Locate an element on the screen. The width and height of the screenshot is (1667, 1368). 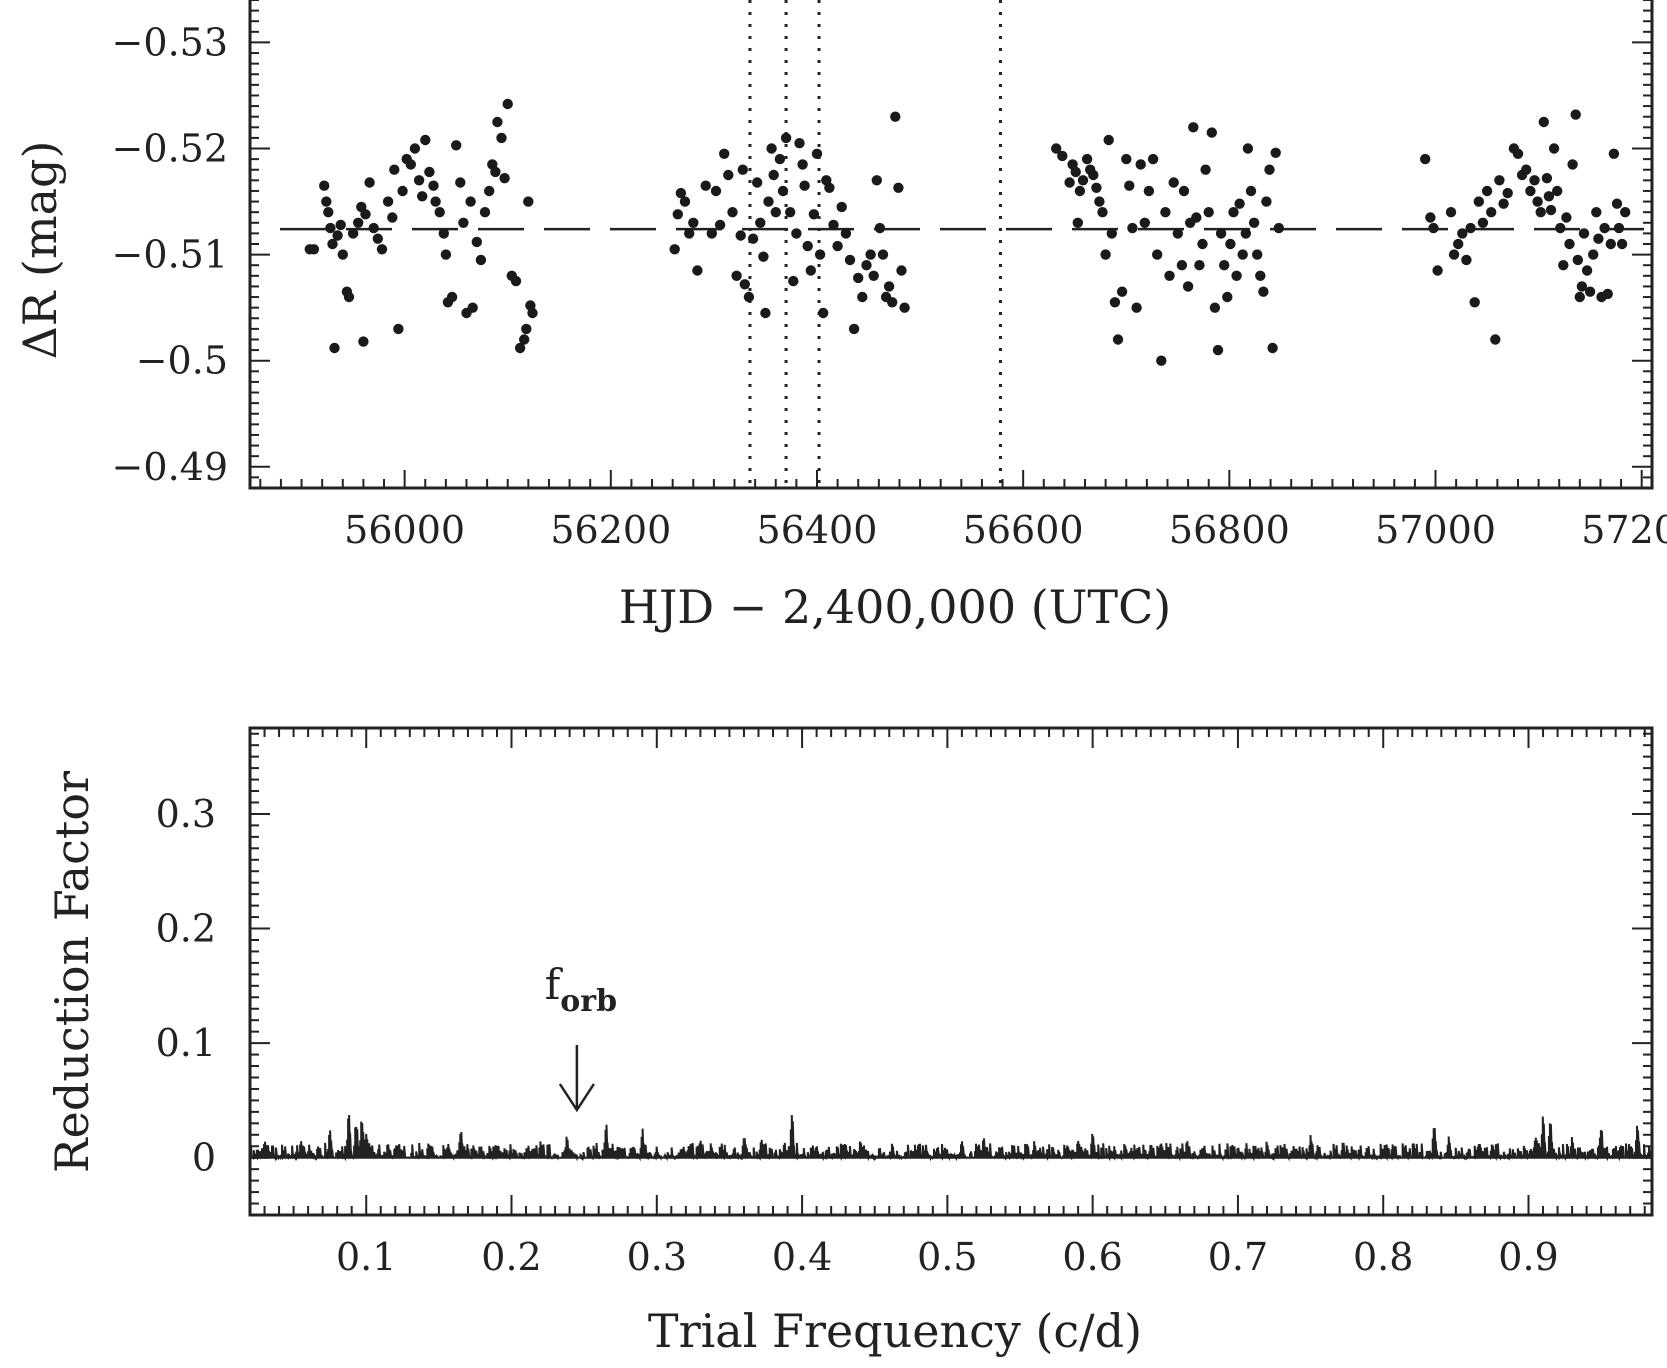
x-tick-label: 56200 is located at coordinates (610, 530).